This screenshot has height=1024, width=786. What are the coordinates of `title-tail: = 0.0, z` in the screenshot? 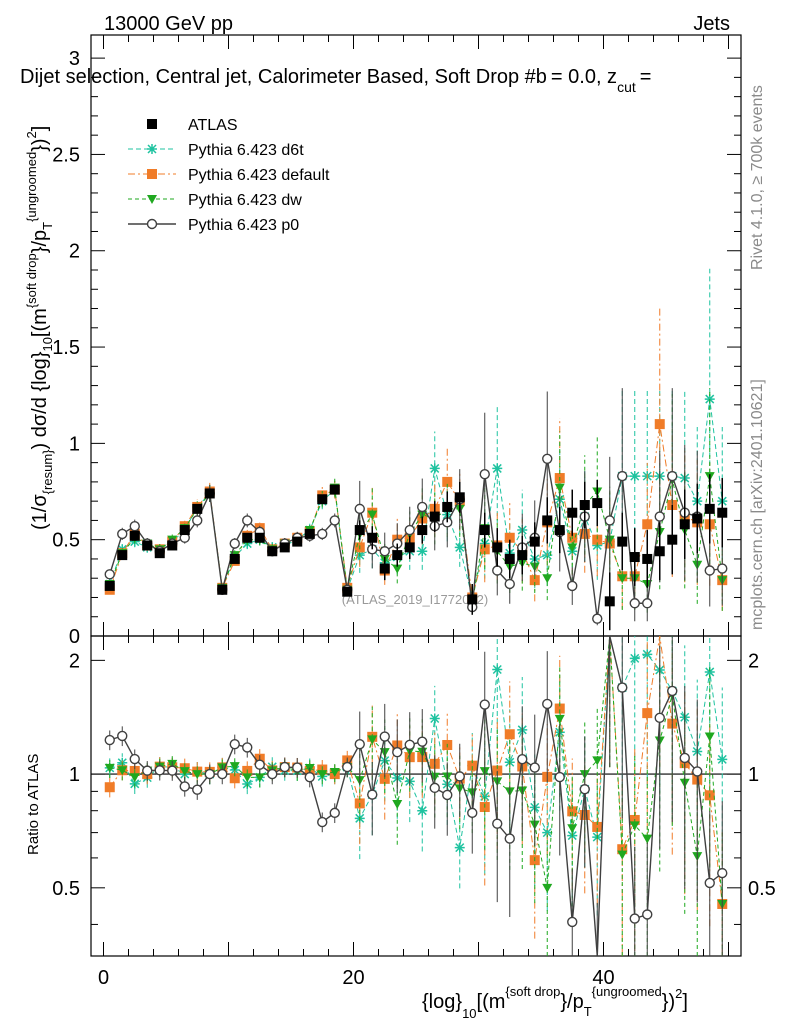 It's located at (584, 77).